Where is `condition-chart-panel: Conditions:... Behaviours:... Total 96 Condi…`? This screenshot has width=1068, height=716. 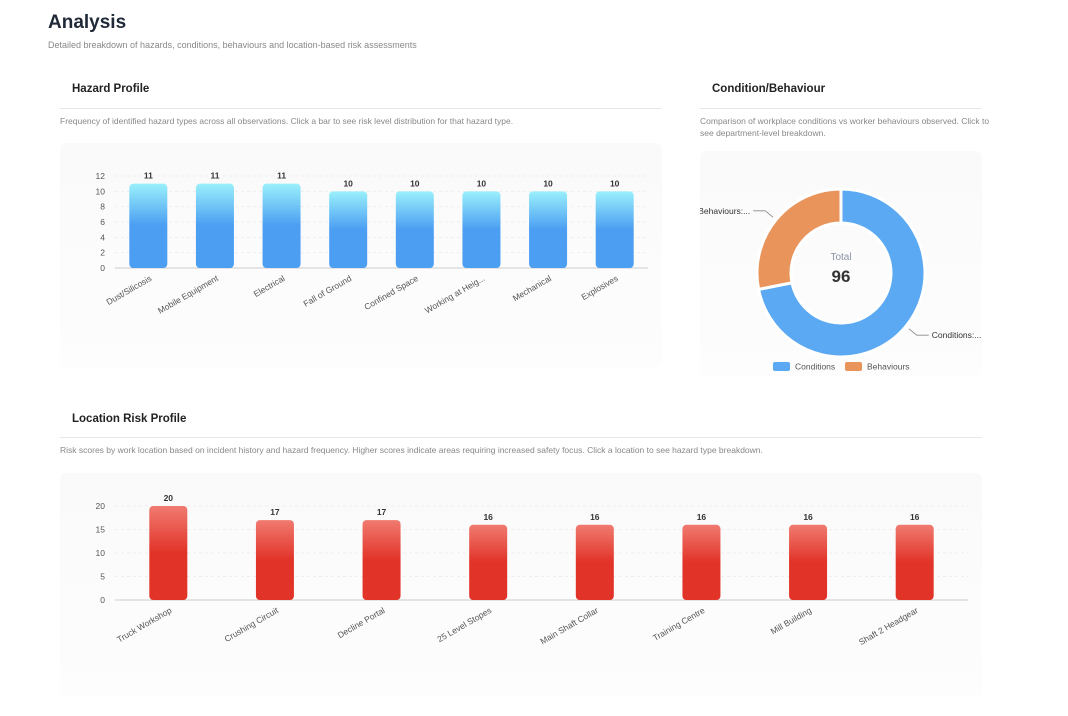
condition-chart-panel: Conditions:... Behaviours:... Total 96 Condi… is located at coordinates (840, 263).